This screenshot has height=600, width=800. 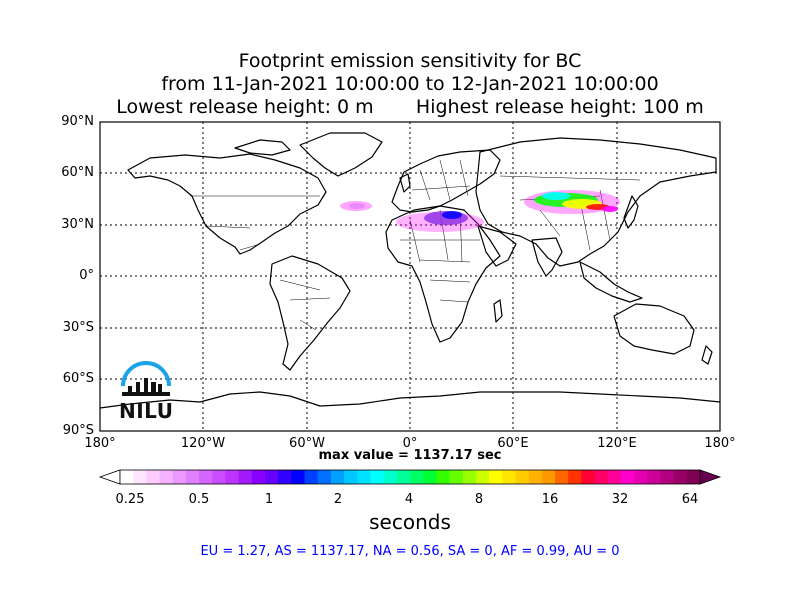 What do you see at coordinates (610, 209) in the screenshot?
I see `plume-central-asia-magenta` at bounding box center [610, 209].